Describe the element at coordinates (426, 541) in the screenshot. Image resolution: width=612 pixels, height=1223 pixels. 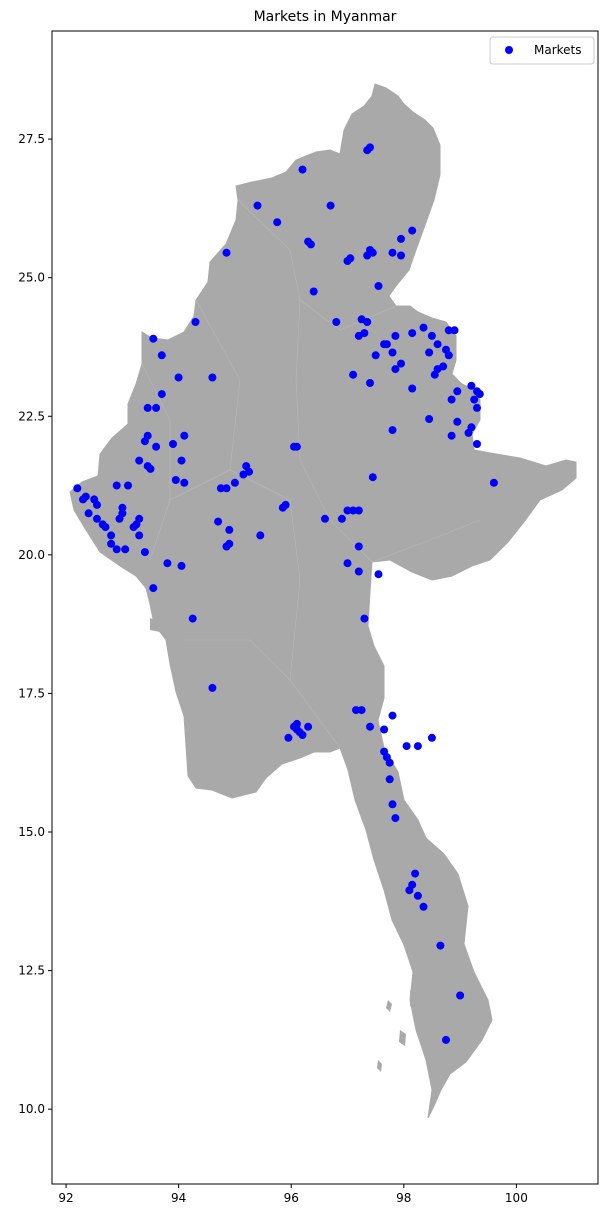
I see `boundary-shan-south` at that location.